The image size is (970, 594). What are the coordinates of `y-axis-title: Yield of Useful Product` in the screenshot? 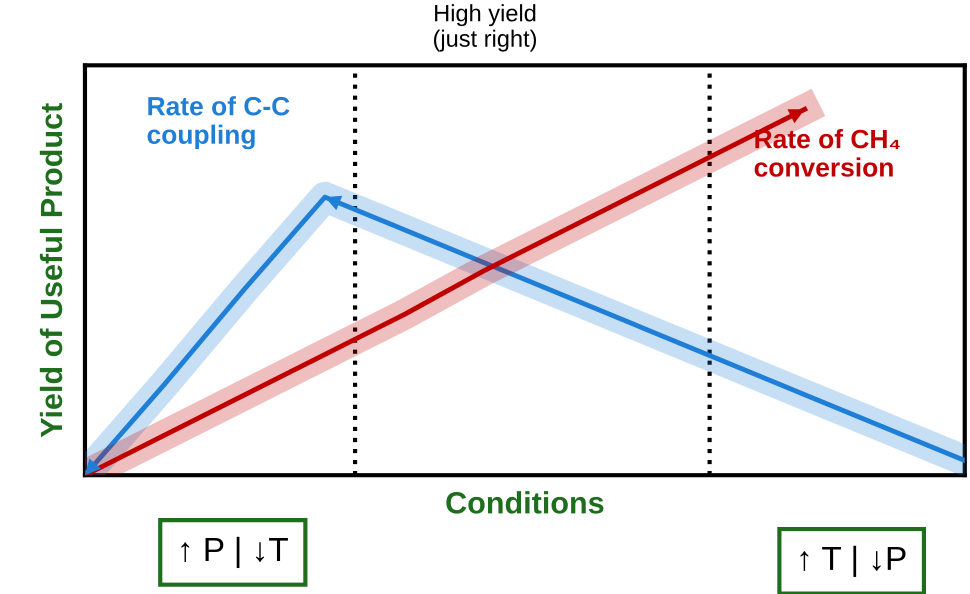 It's located at (51, 270).